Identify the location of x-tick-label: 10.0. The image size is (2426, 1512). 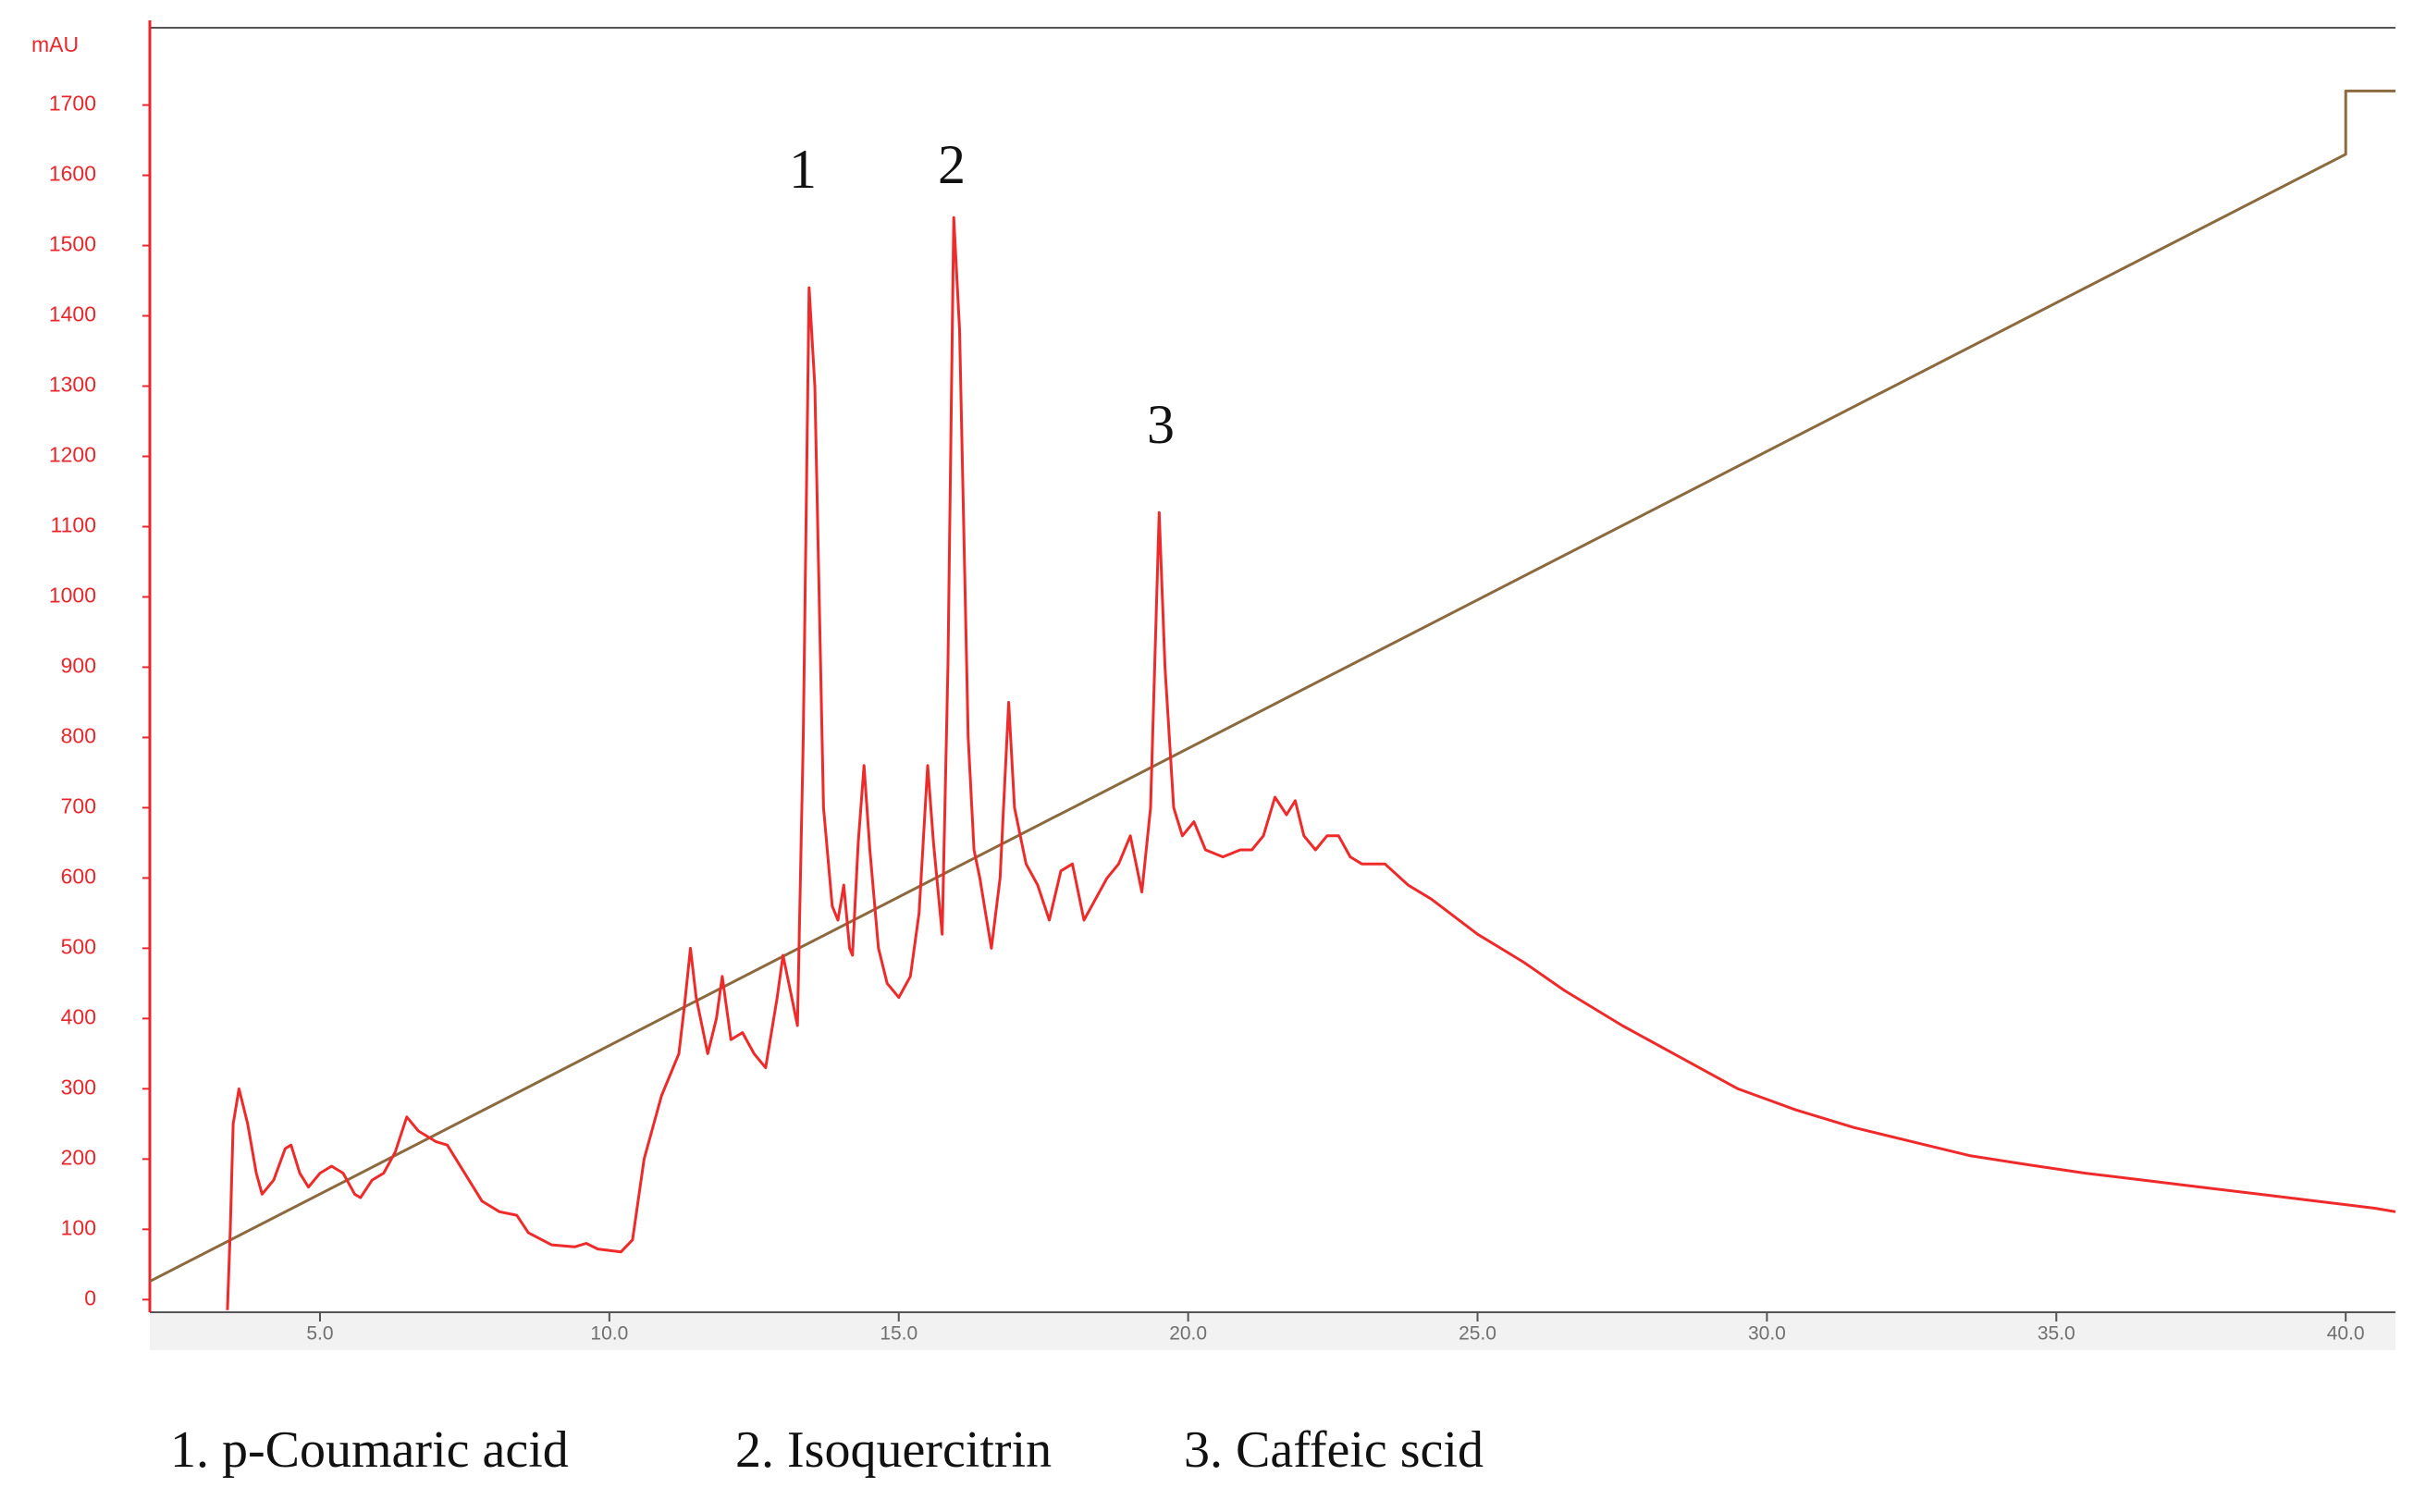
(609, 1334).